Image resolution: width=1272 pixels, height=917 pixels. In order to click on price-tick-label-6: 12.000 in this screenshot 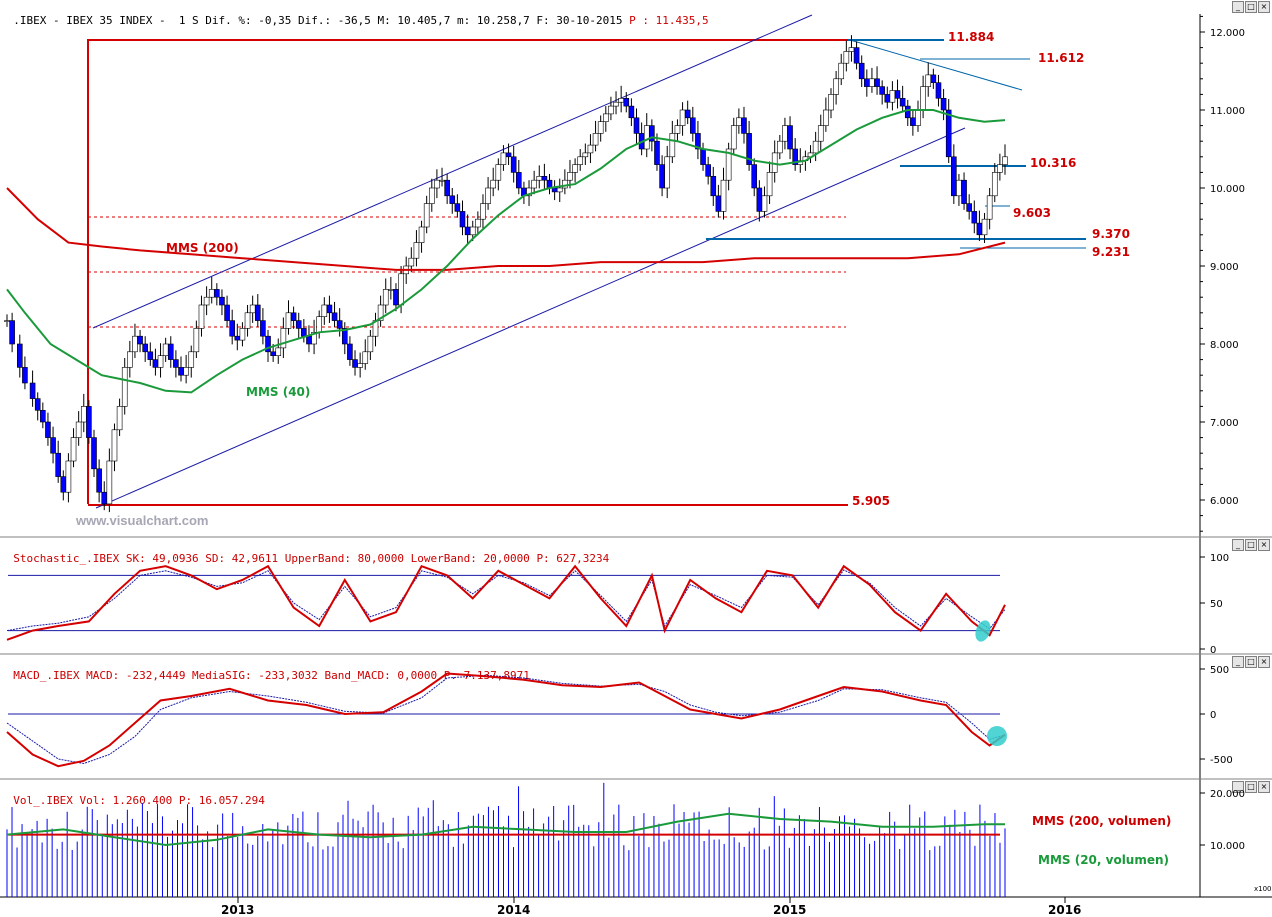, I will do `click(1227, 33)`.